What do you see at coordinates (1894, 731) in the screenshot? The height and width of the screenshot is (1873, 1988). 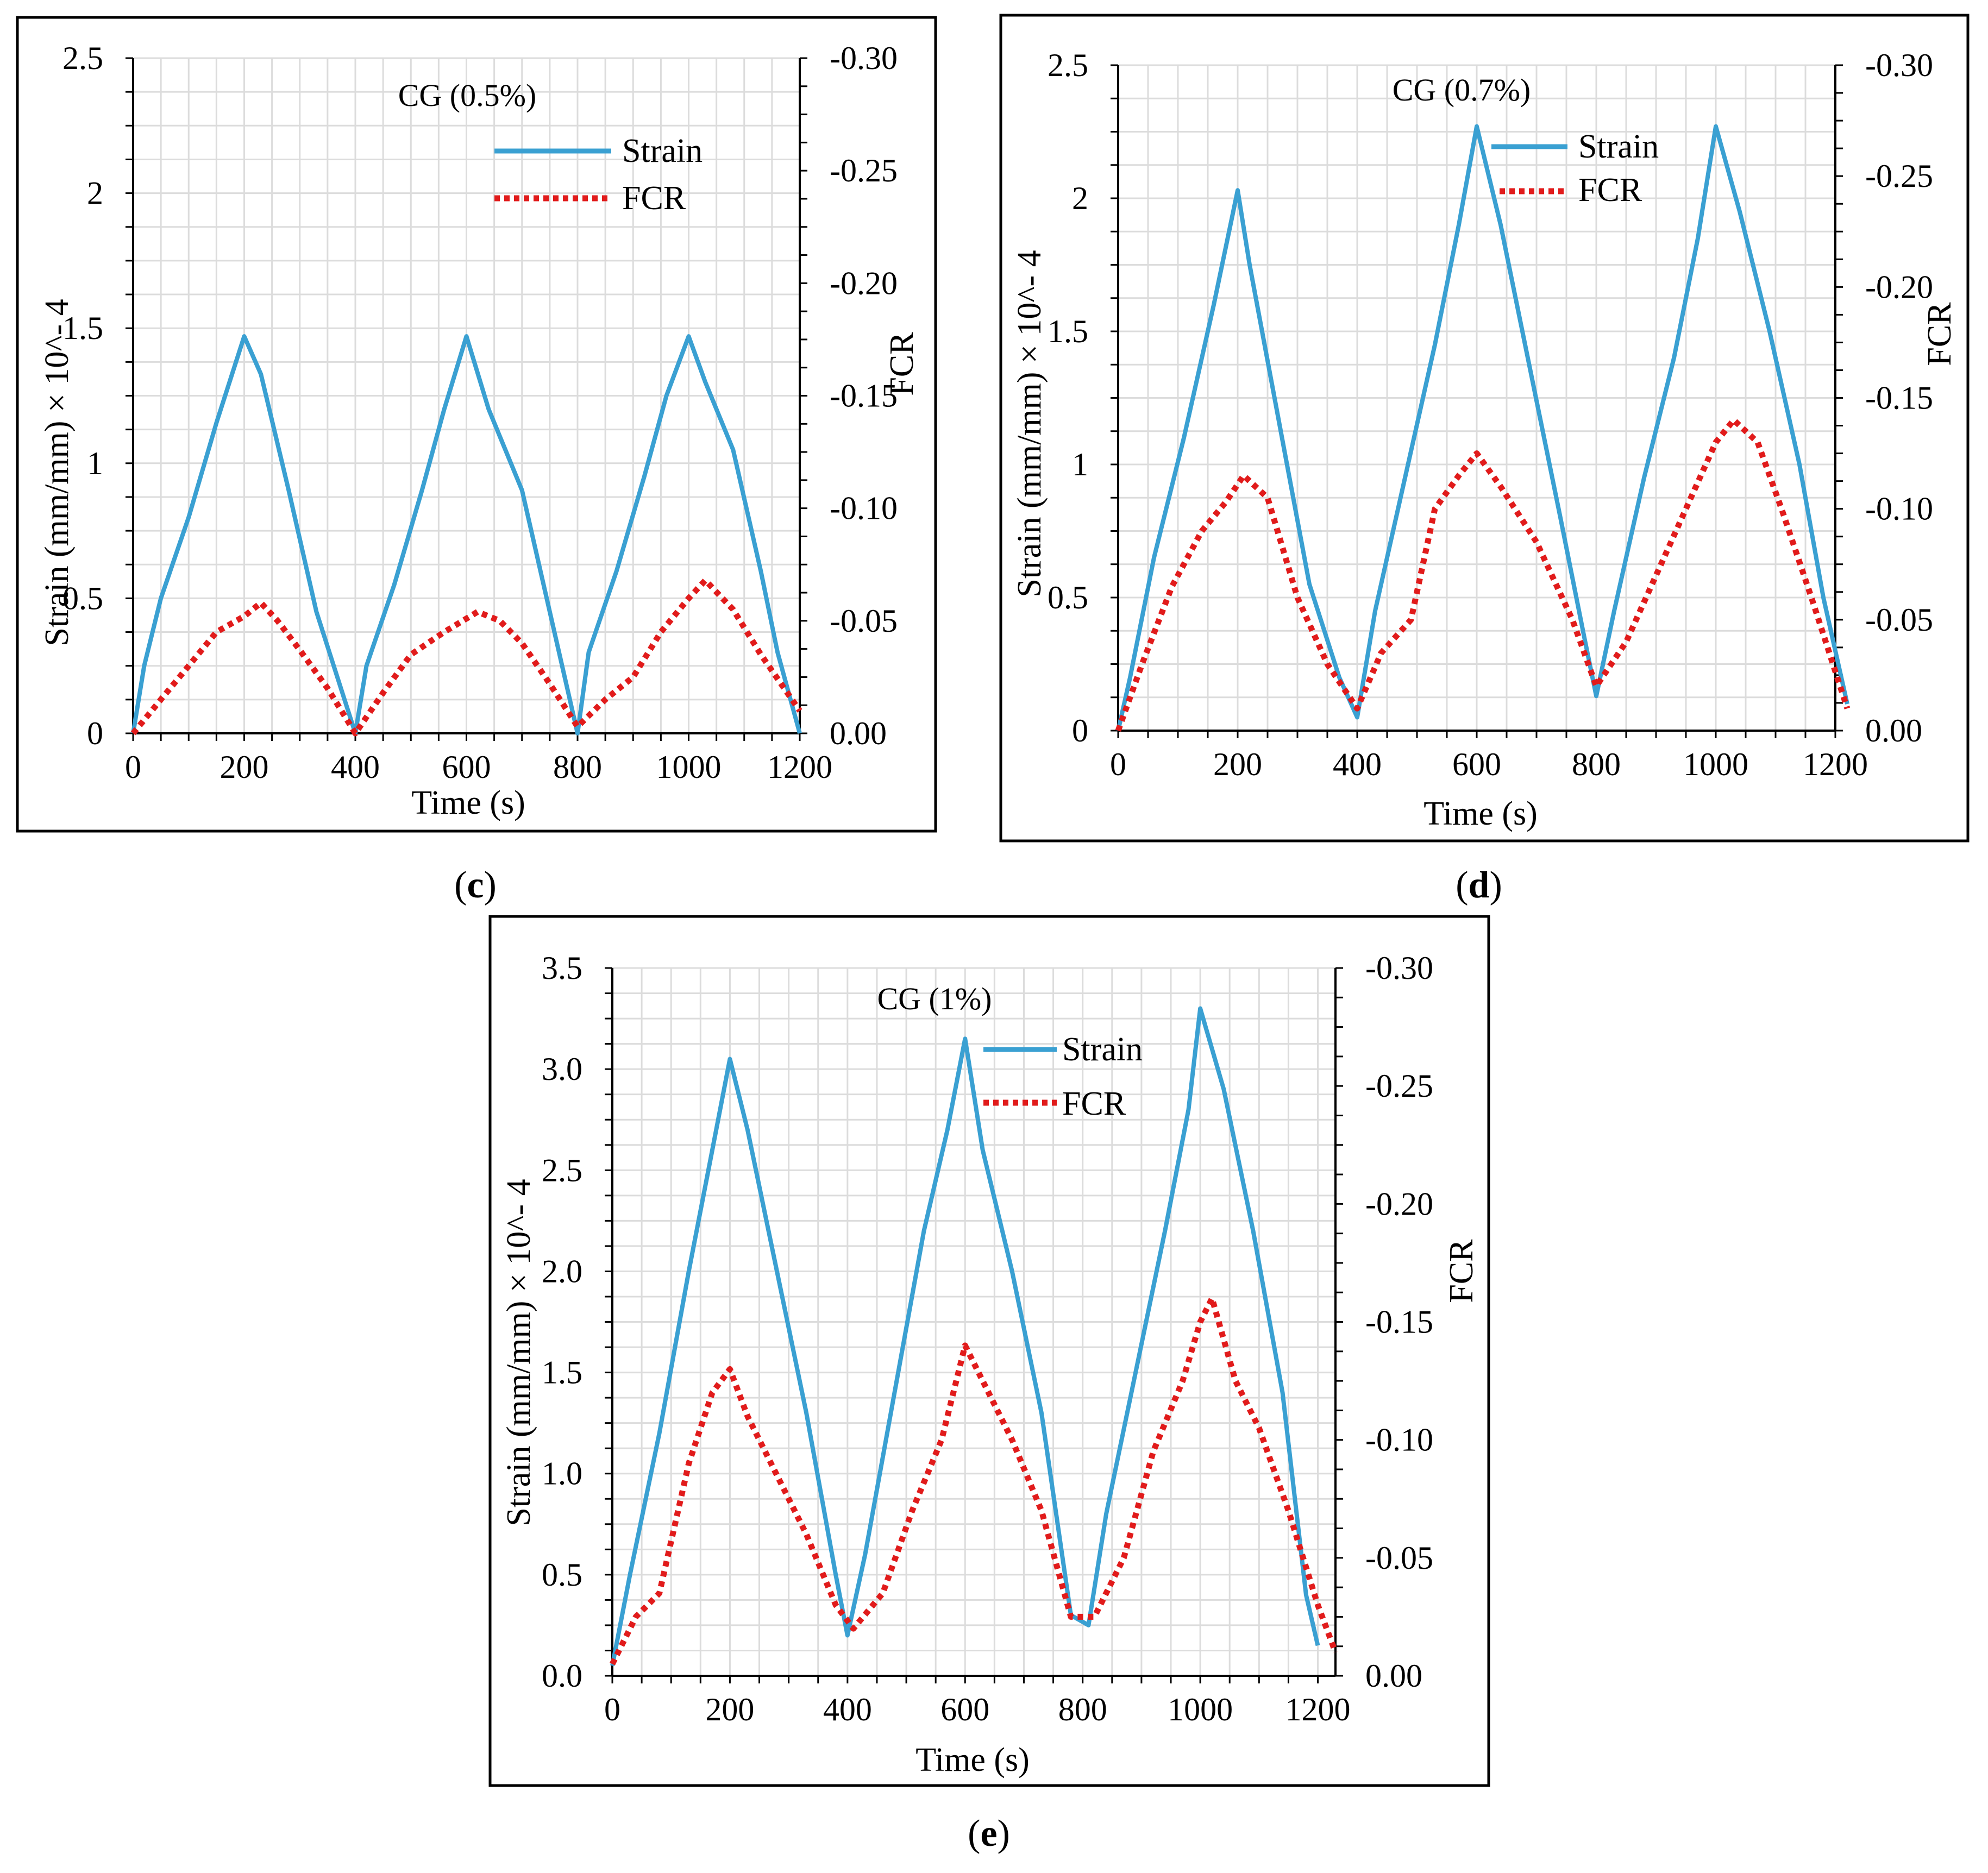 I see `d-y2-tick-label: 0.00` at bounding box center [1894, 731].